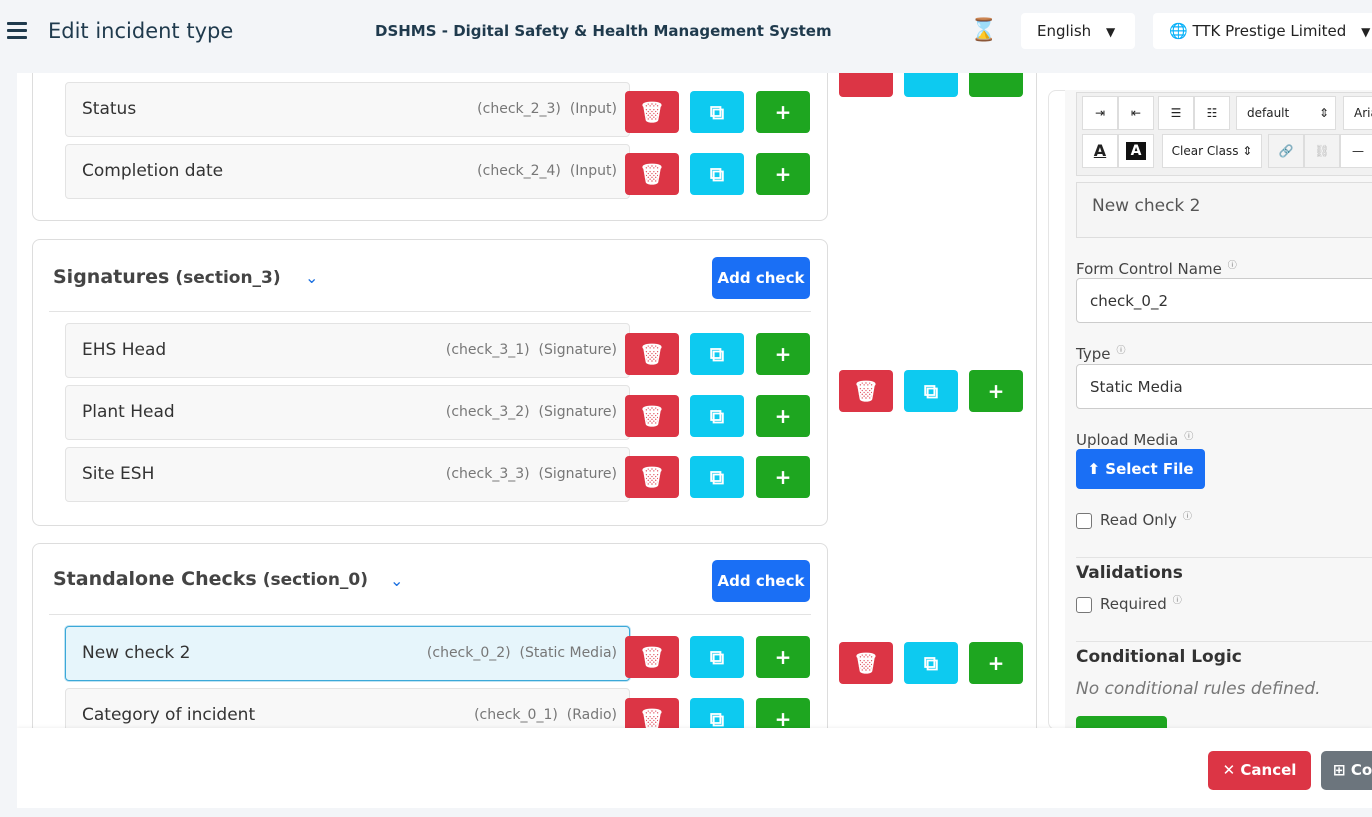  I want to click on check-row: Category of incident (check_0_1) (Radio), so click(347, 708).